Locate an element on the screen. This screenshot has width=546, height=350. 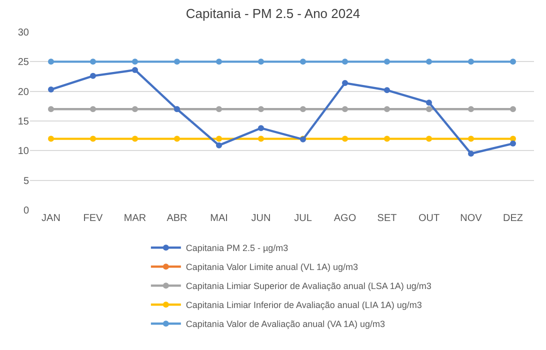
y-tick-label: 20 is located at coordinates (24, 92).